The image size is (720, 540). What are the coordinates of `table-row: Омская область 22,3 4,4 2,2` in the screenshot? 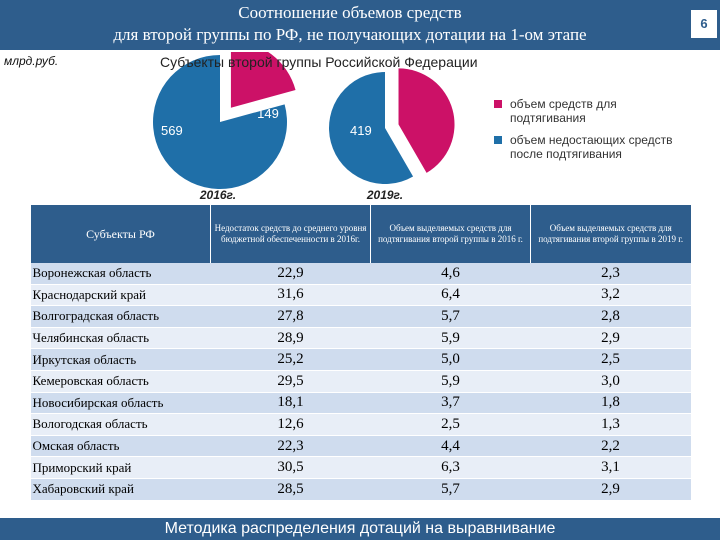 It's located at (360, 446).